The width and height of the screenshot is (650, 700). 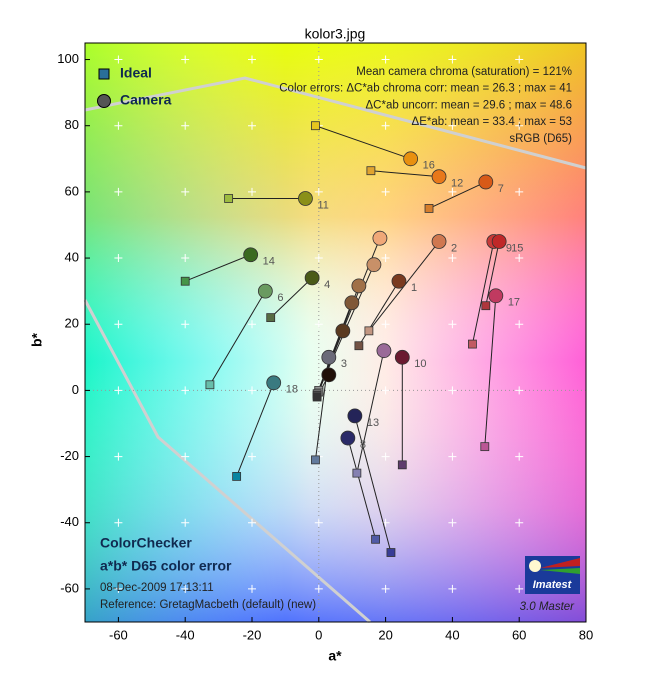 What do you see at coordinates (517, 248) in the screenshot?
I see `point-label: 15` at bounding box center [517, 248].